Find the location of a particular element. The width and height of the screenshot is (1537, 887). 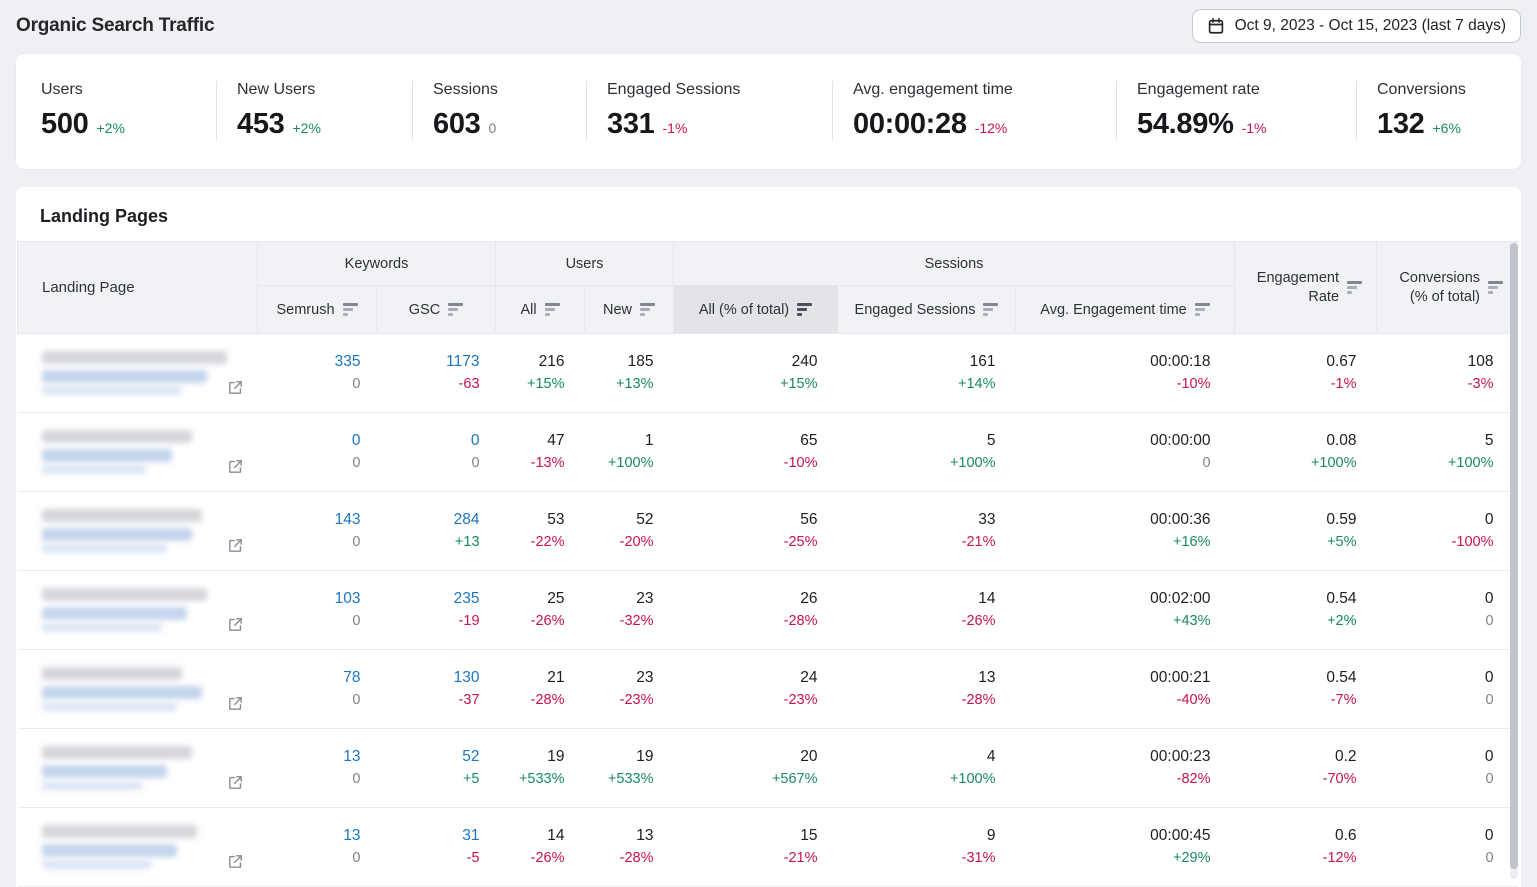

cell-value: 130 is located at coordinates (466, 677).